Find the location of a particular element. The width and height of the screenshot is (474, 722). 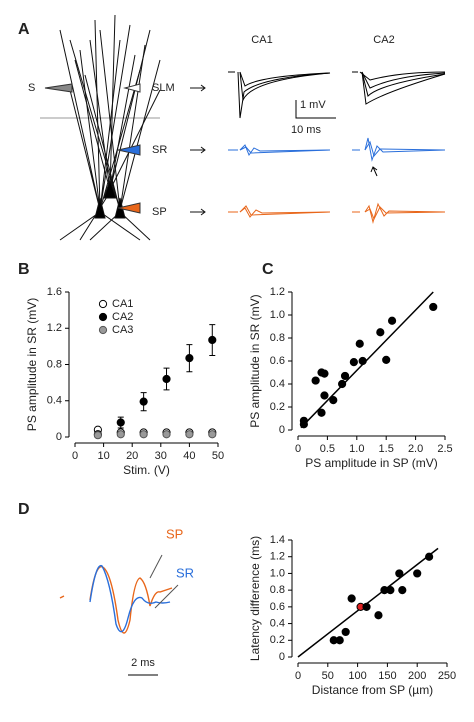

panel-letter: B is located at coordinates (24, 269).